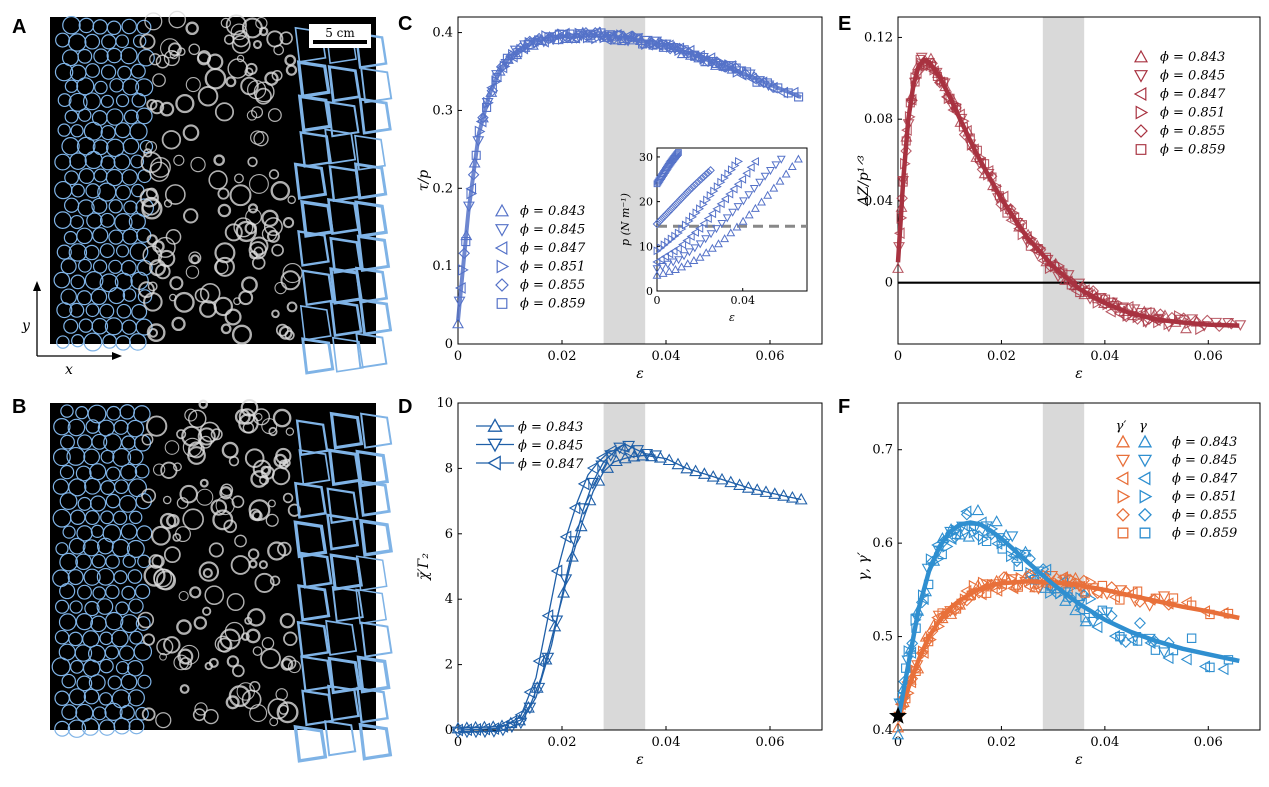  I want to click on y-tick-label: 0, so click(889, 283).